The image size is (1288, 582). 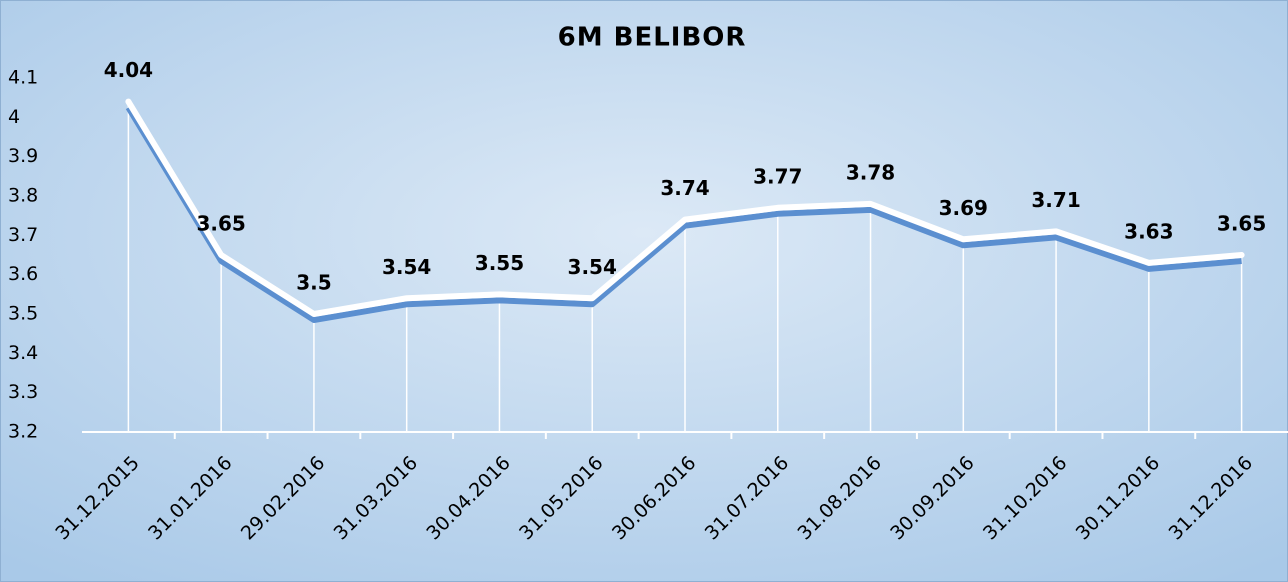 I want to click on y-tick-label: 3.2, so click(x=23, y=432).